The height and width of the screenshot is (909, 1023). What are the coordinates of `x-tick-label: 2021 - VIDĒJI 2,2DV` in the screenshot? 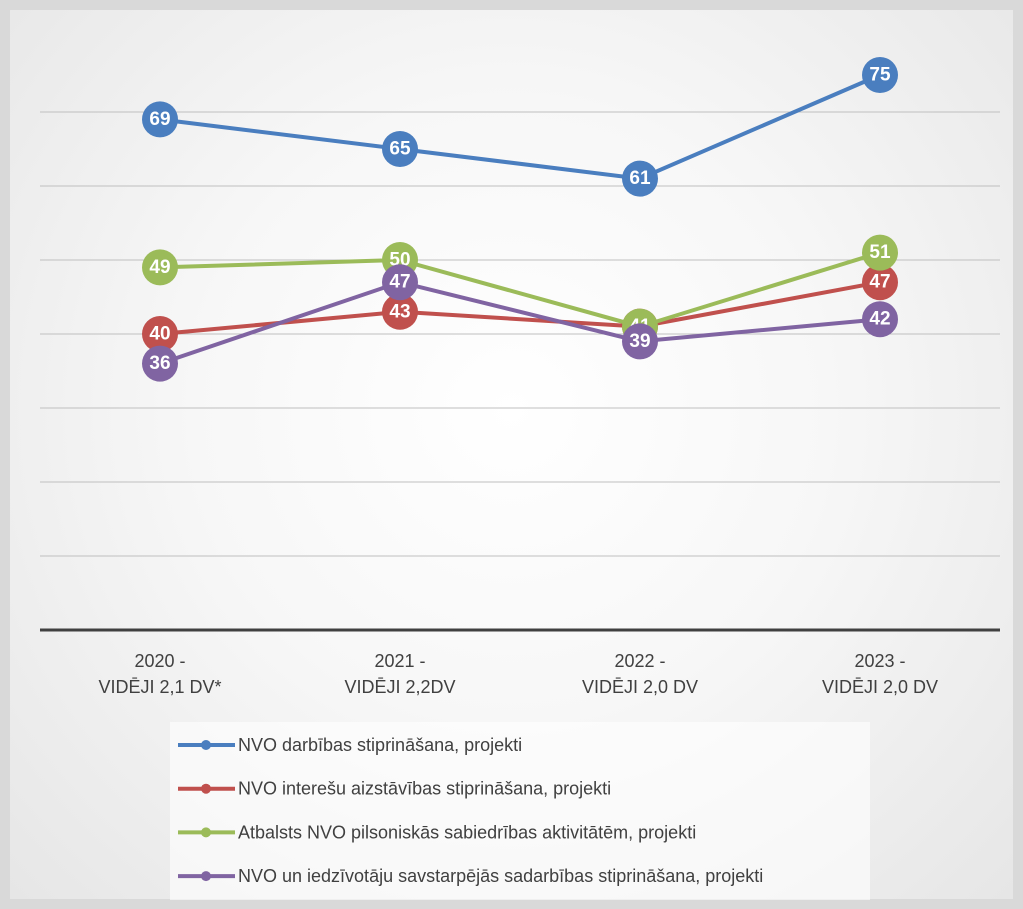 It's located at (400, 674).